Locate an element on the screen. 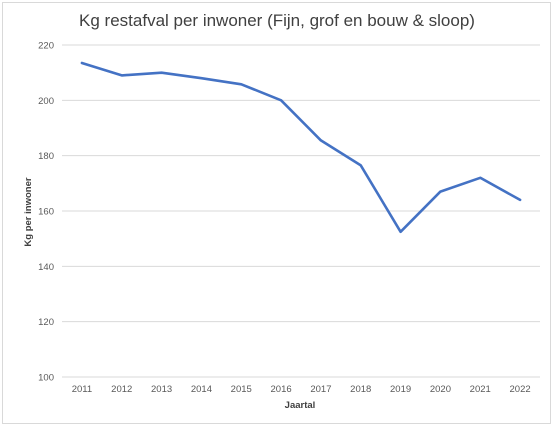 The image size is (554, 427). x-tick-label: 2015 is located at coordinates (241, 389).